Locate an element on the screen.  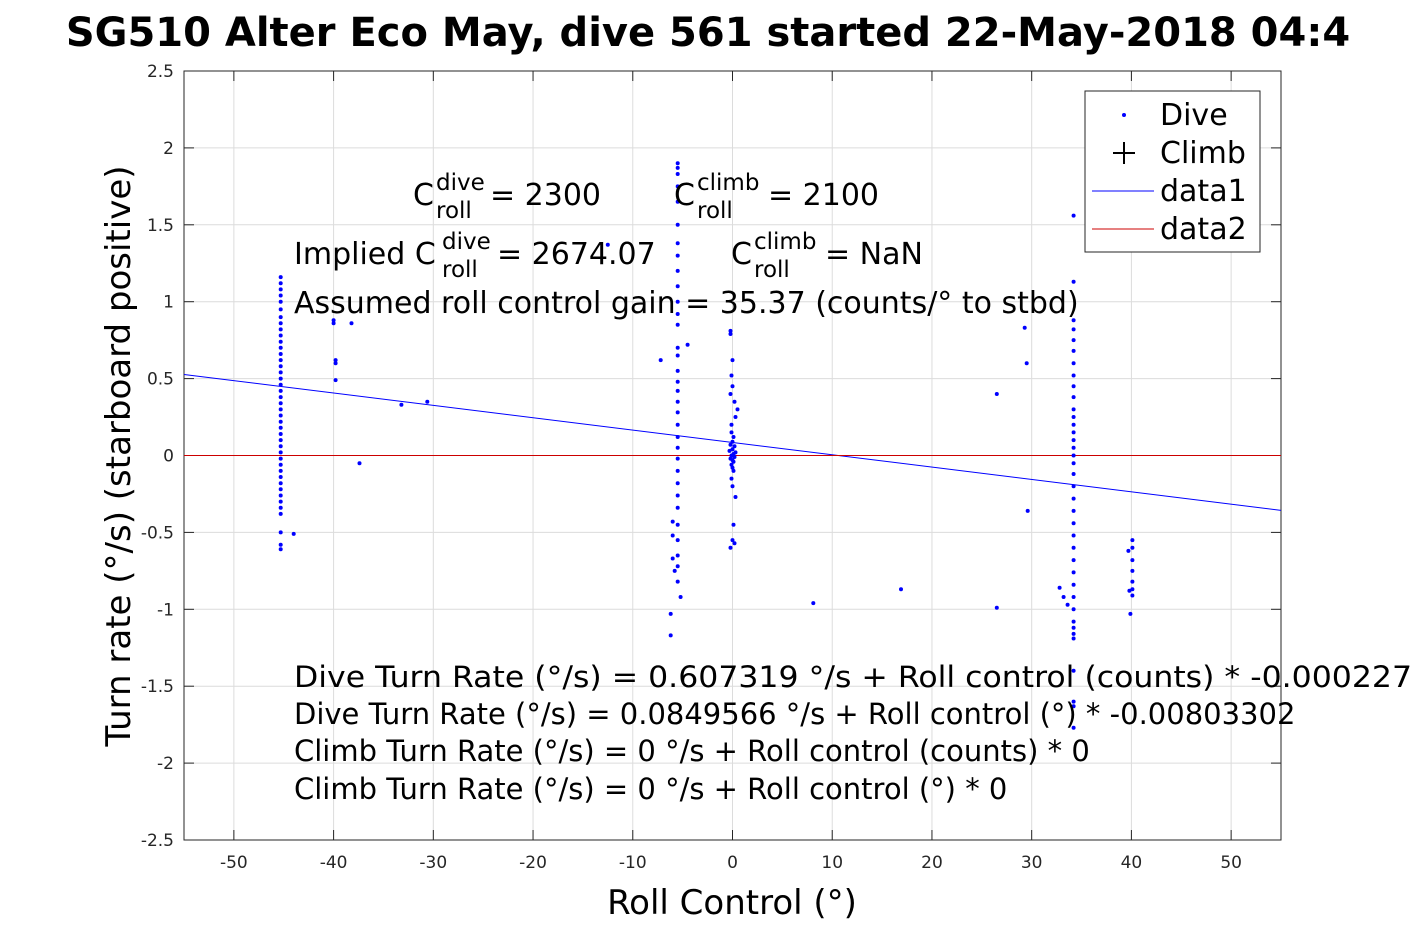
y-tick-label: -2.5 is located at coordinates (157, 841).